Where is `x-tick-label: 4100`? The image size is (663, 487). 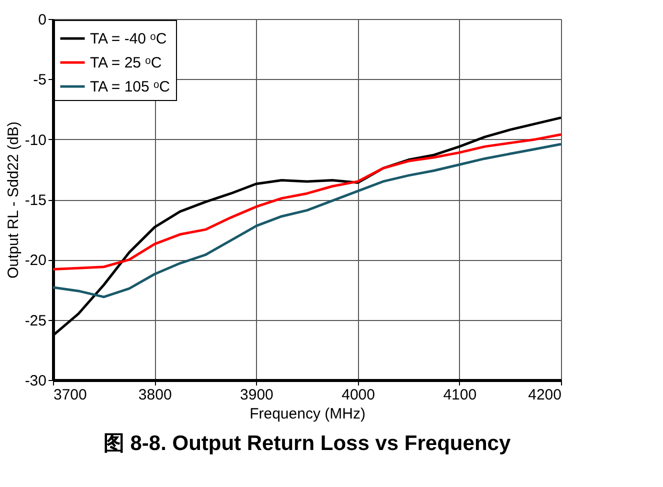 x-tick-label: 4100 is located at coordinates (460, 395).